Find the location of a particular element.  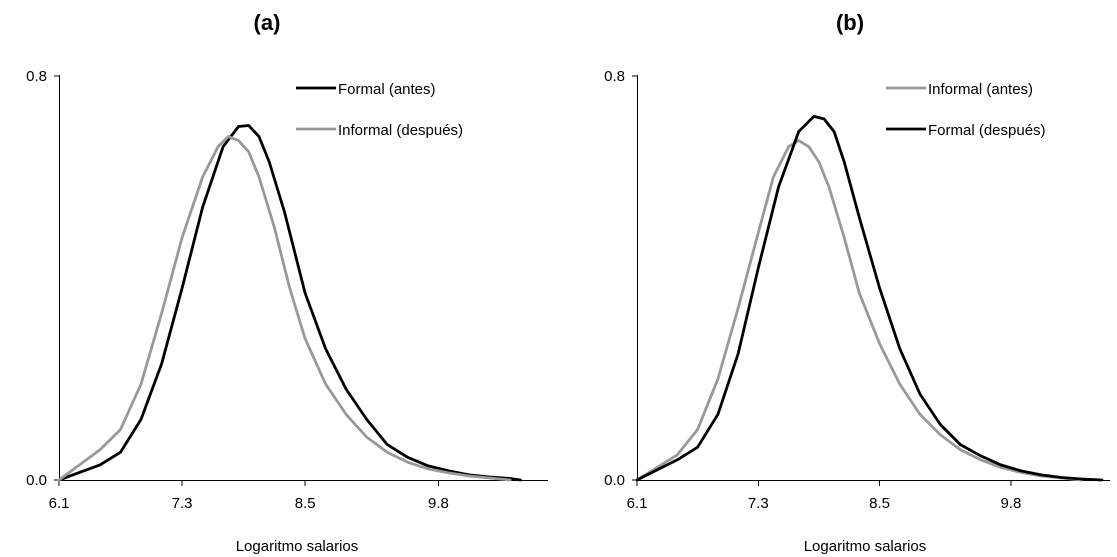

chart-title: (a) is located at coordinates (267, 22).